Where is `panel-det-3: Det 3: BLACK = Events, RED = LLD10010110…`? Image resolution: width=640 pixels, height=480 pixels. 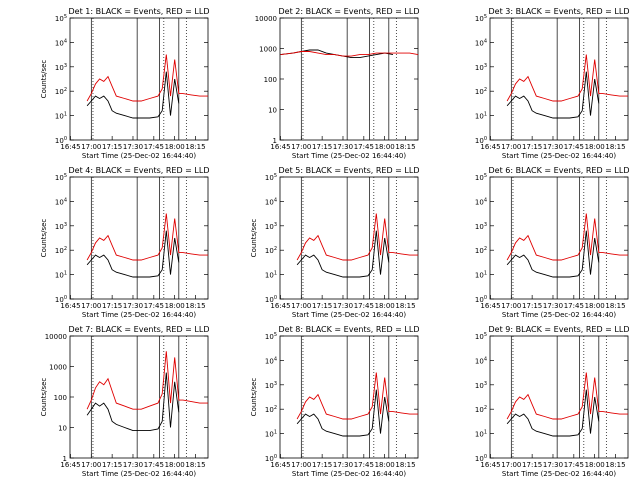 panel-det-3: Det 3: BLACK = Events, RED = LLD10010110… is located at coordinates (552, 83).